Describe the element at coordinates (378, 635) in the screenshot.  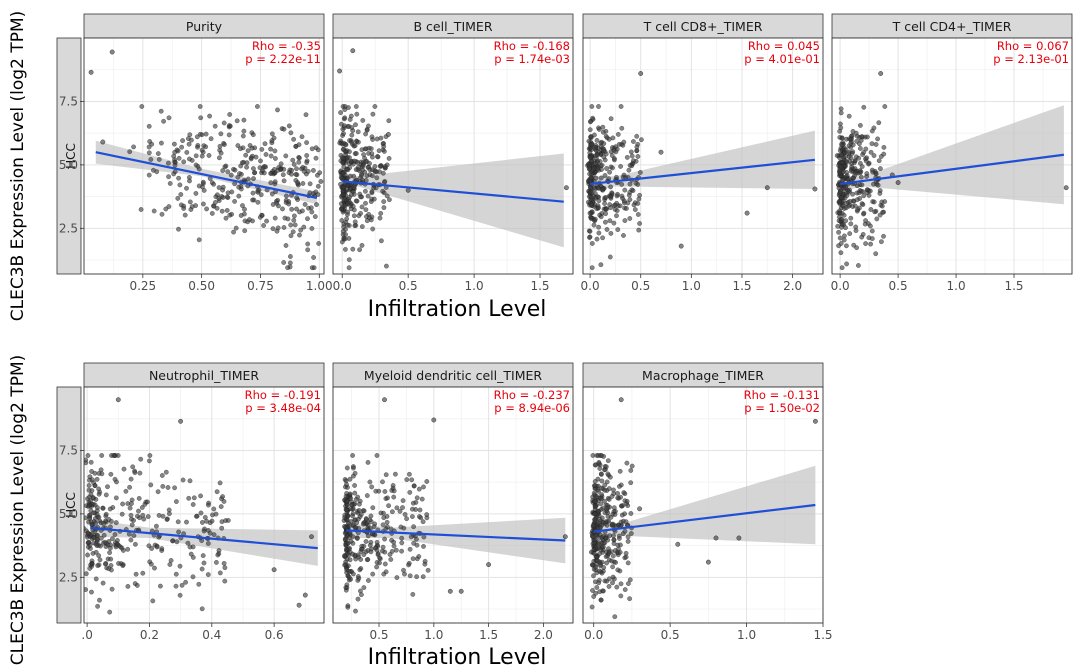
I see `x-tick-label: 0.5` at that location.